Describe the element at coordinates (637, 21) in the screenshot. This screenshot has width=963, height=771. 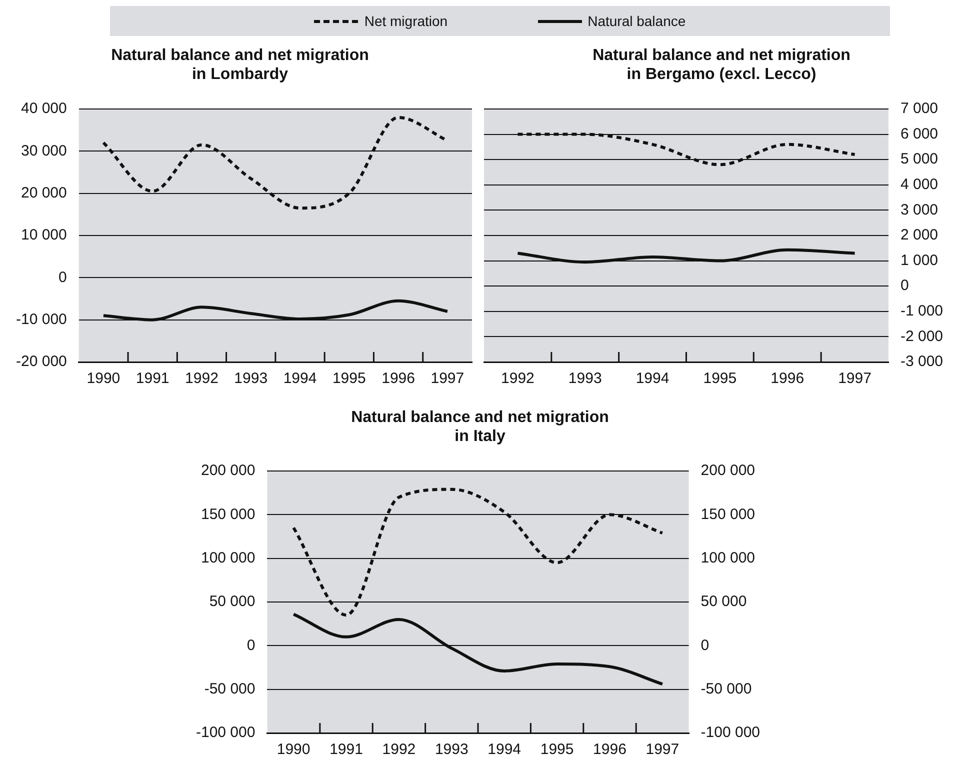
I see `legend-label: Natural balance` at that location.